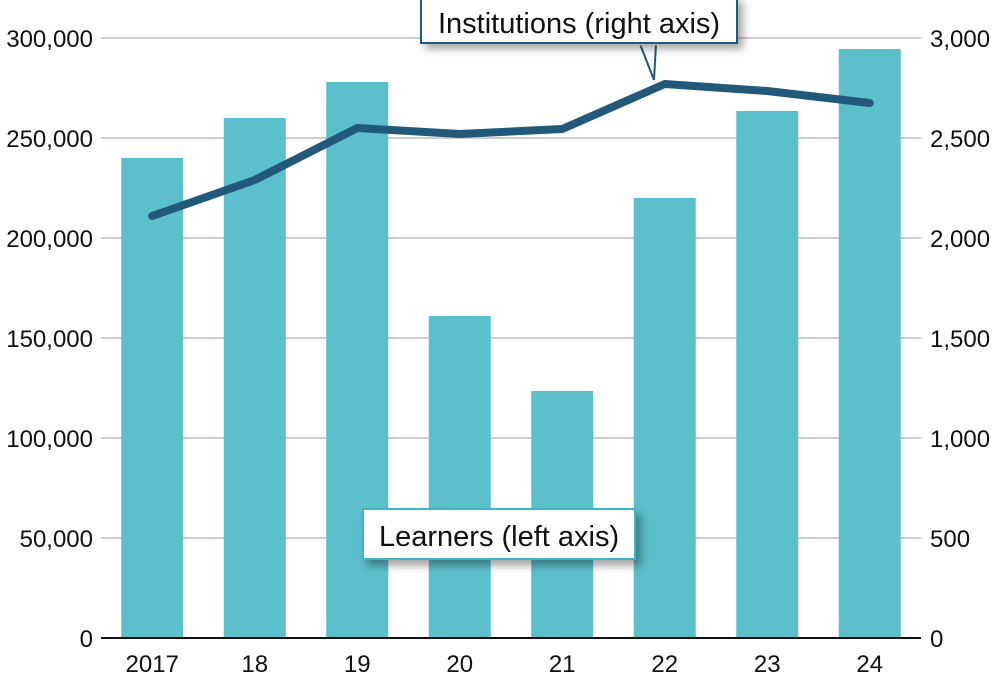 Image resolution: width=1000 pixels, height=675 pixels. What do you see at coordinates (579, 22) in the screenshot?
I see `institutions-callout-label: Institutions (right axis)` at bounding box center [579, 22].